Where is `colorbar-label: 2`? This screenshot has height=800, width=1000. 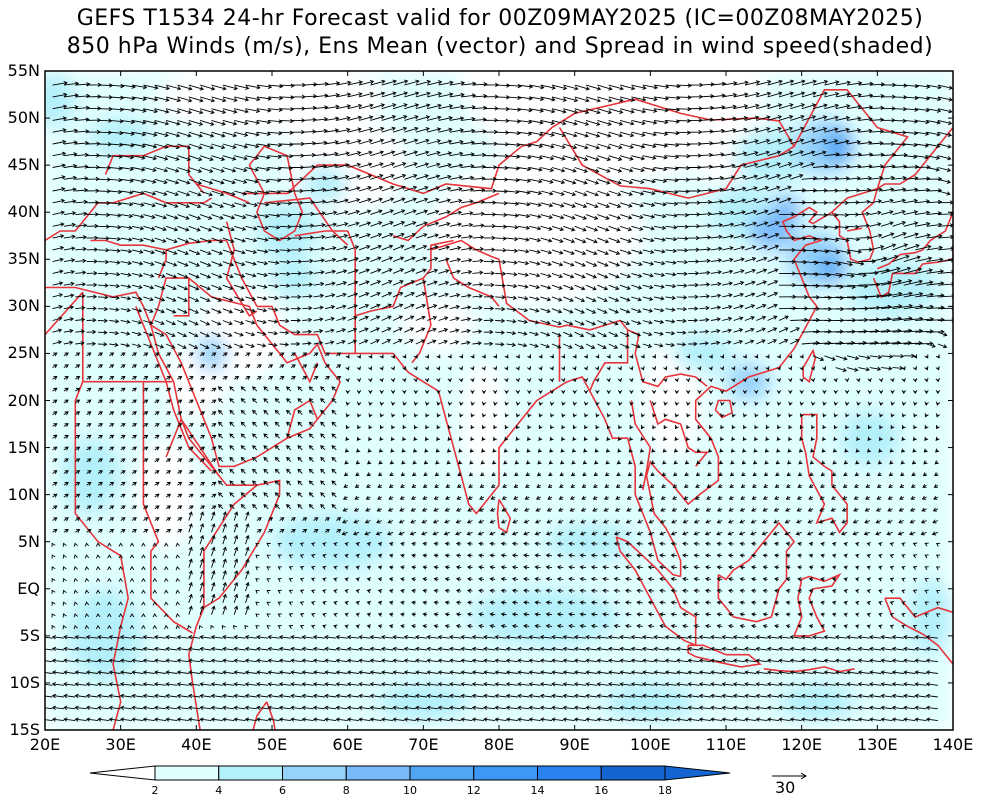 colorbar-label: 2 is located at coordinates (155, 790).